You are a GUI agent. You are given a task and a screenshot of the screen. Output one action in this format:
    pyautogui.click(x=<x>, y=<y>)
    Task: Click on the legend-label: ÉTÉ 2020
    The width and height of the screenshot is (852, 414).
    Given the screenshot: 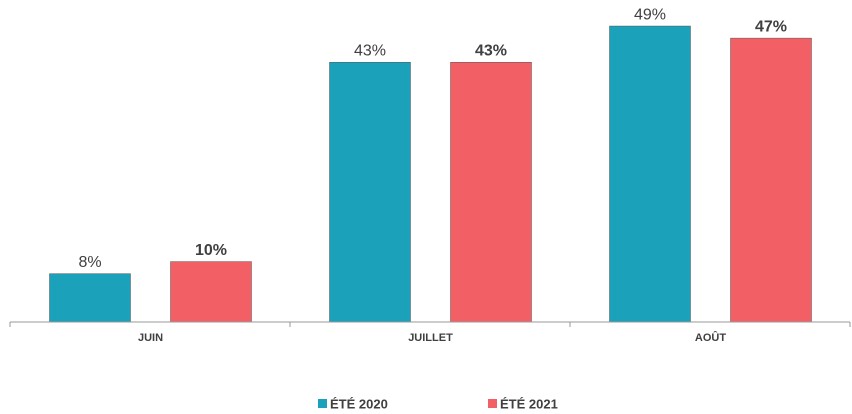 What is the action you would take?
    pyautogui.click(x=359, y=403)
    